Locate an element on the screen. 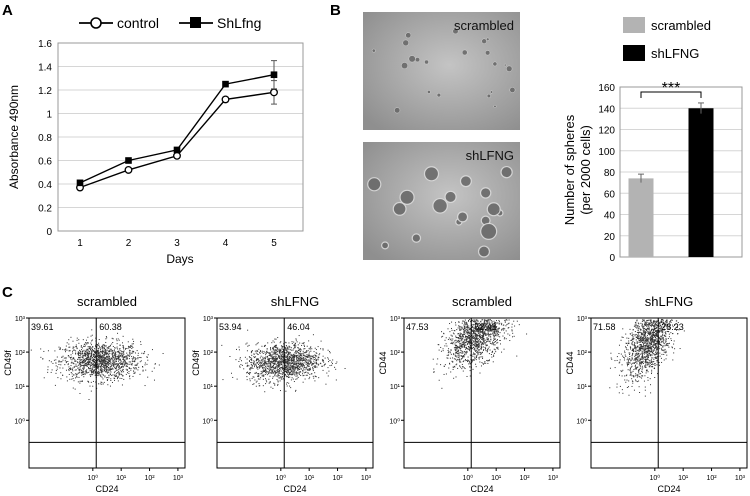 This screenshot has width=750, height=496. x-tick-label: 10² is located at coordinates (524, 478).